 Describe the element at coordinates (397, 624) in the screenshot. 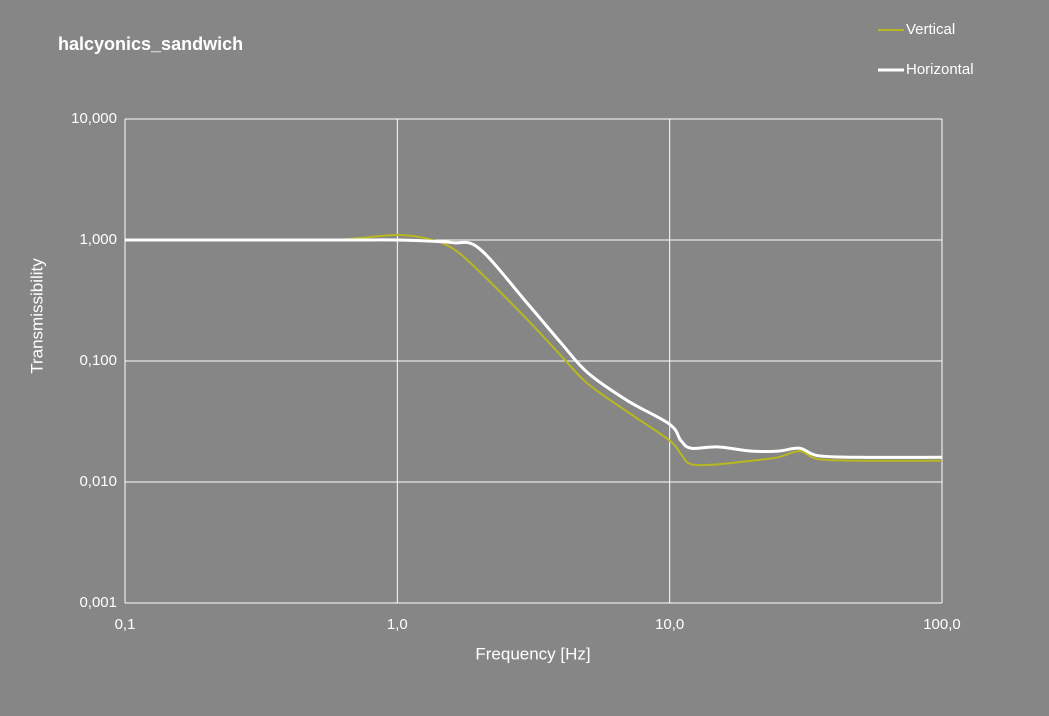

I see `x-tick-label: 1,0` at that location.